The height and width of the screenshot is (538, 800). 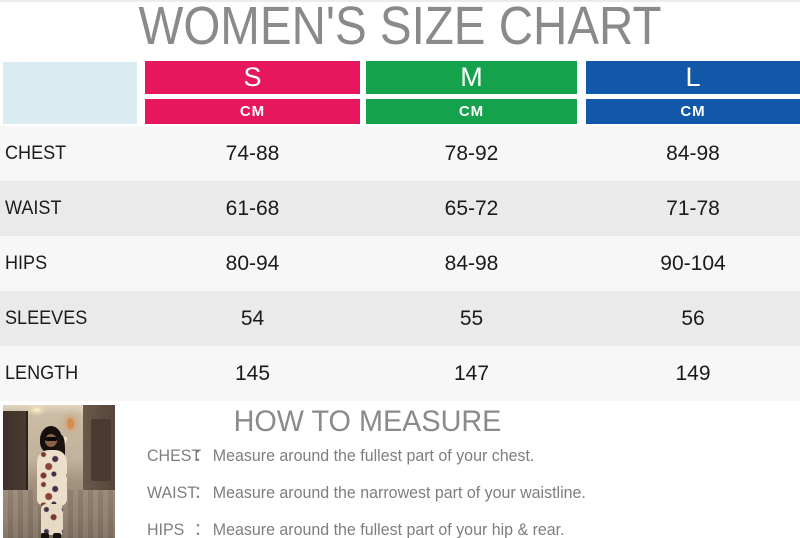 I want to click on table-row-waist: WAIST 61-68 65-72 71-78, so click(x=400, y=208).